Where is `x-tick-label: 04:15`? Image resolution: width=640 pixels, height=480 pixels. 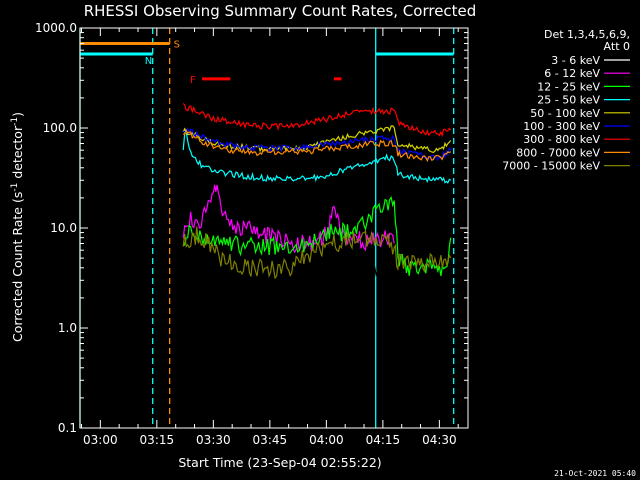
x-tick-label: 04:15 is located at coordinates (383, 440).